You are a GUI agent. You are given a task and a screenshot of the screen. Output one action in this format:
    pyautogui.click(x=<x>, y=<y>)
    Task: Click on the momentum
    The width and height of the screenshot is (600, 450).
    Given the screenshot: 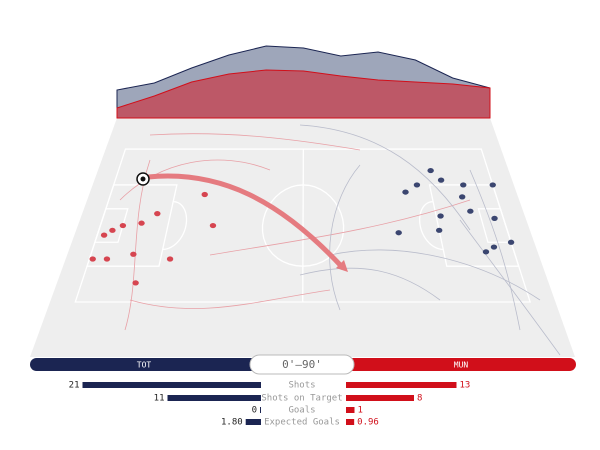 What is the action you would take?
    pyautogui.click(x=303, y=82)
    